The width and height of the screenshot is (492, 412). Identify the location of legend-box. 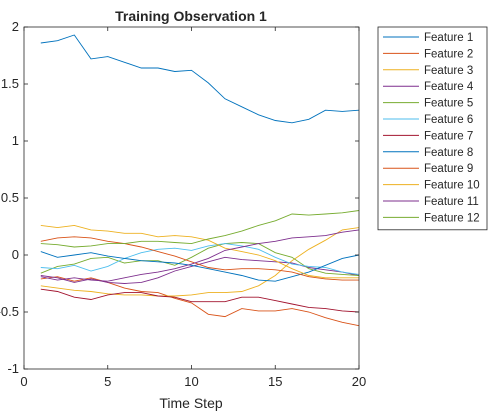
(432, 128).